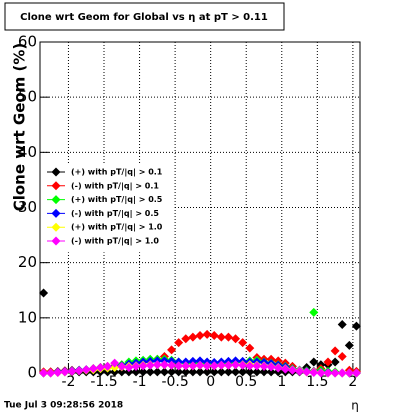 The height and width of the screenshot is (414, 400). Describe the element at coordinates (117, 172) in the screenshot. I see `legend-label: (+) with pT/|q| > 0.1` at that location.